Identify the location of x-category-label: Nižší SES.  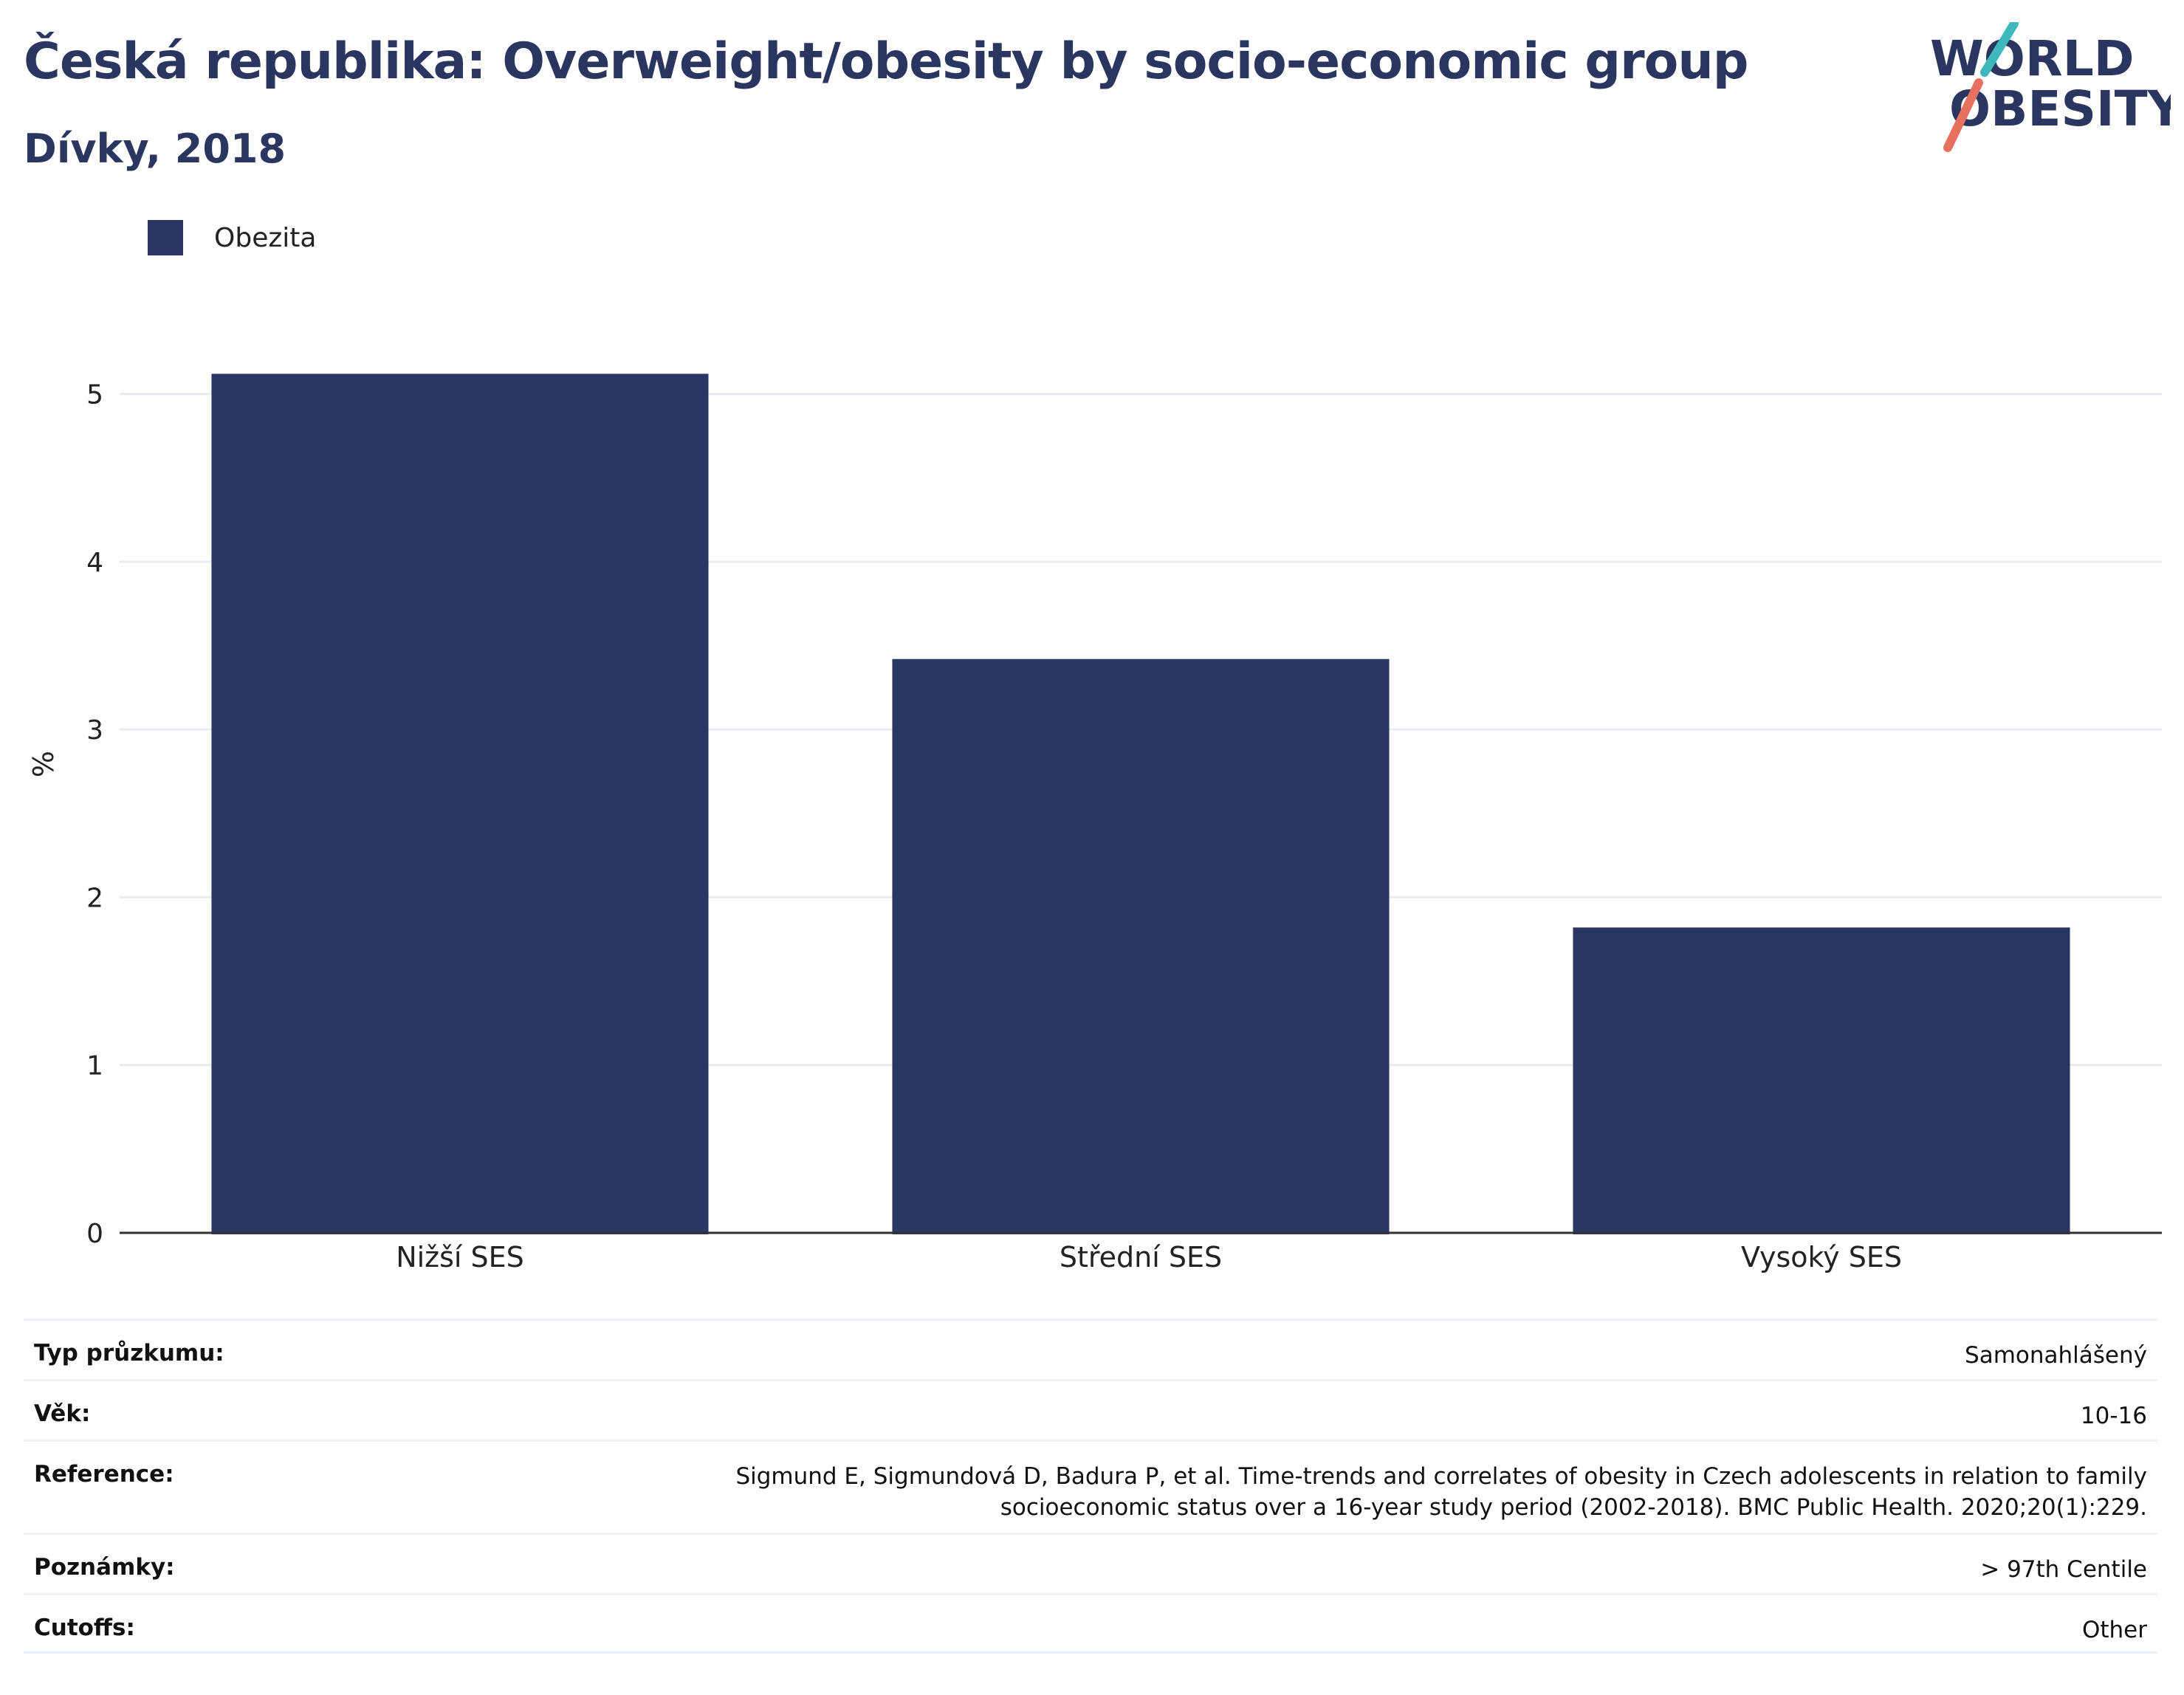
(460, 1257).